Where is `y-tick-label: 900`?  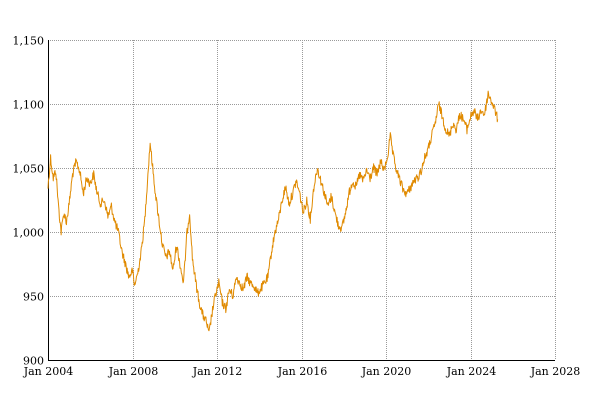 y-tick-label: 900 is located at coordinates (33, 361).